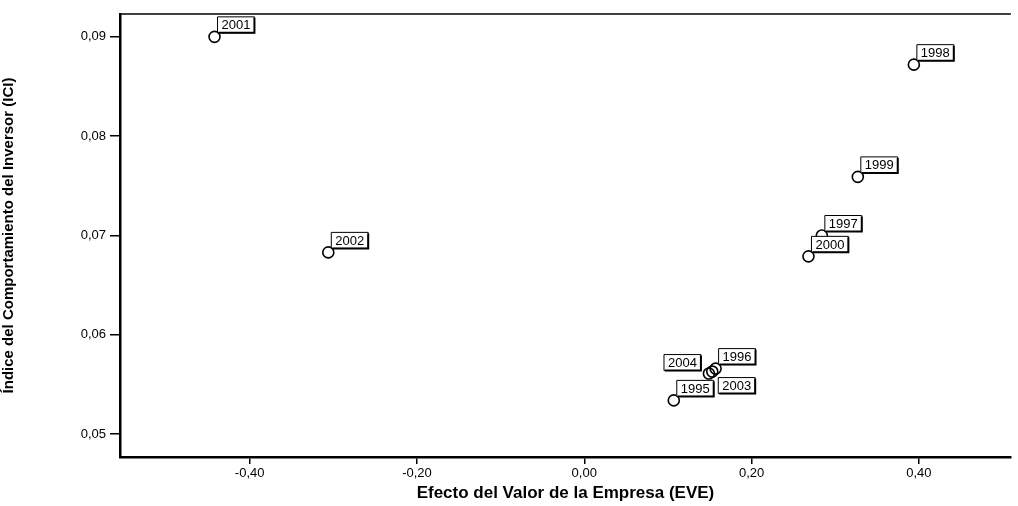  Describe the element at coordinates (737, 357) in the screenshot. I see `annotation: 1996` at that location.